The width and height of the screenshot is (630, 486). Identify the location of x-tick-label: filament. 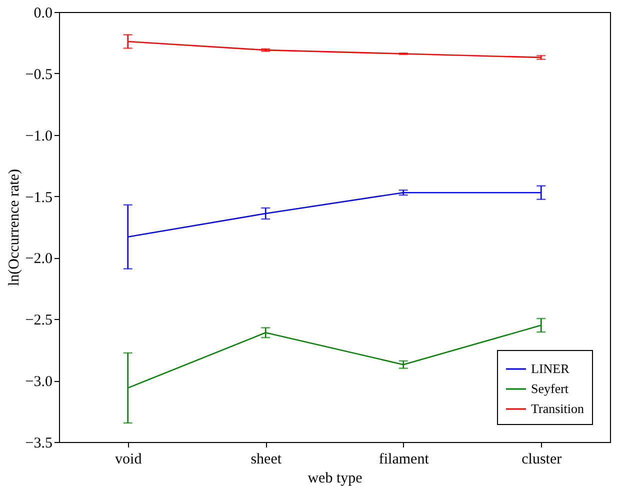
(404, 460).